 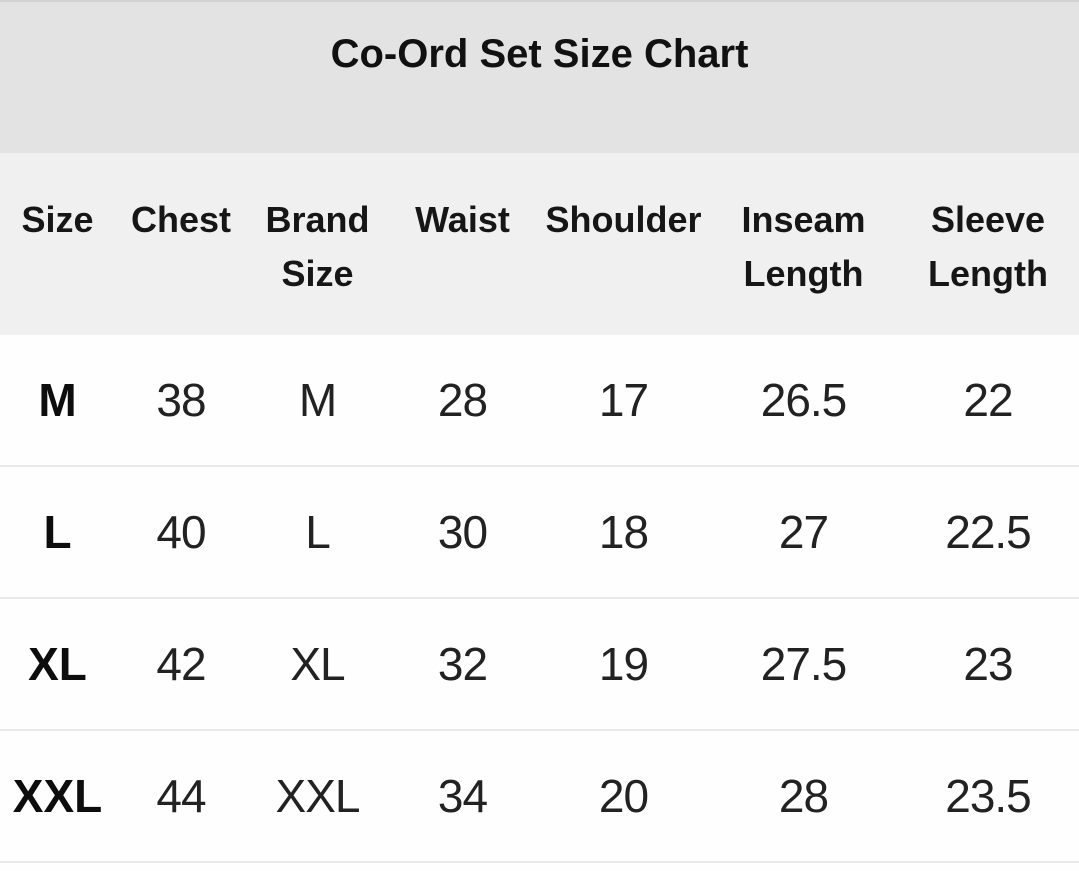 I want to click on header-cell-brand-size: Brand Size, so click(x=317, y=246).